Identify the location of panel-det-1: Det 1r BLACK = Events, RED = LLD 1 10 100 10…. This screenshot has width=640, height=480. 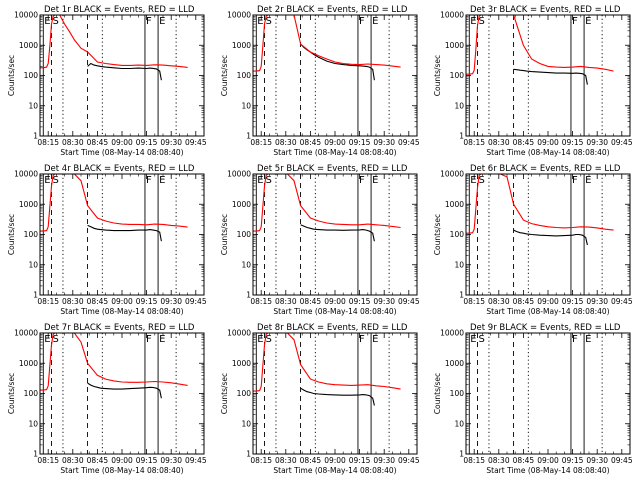
(107, 81).